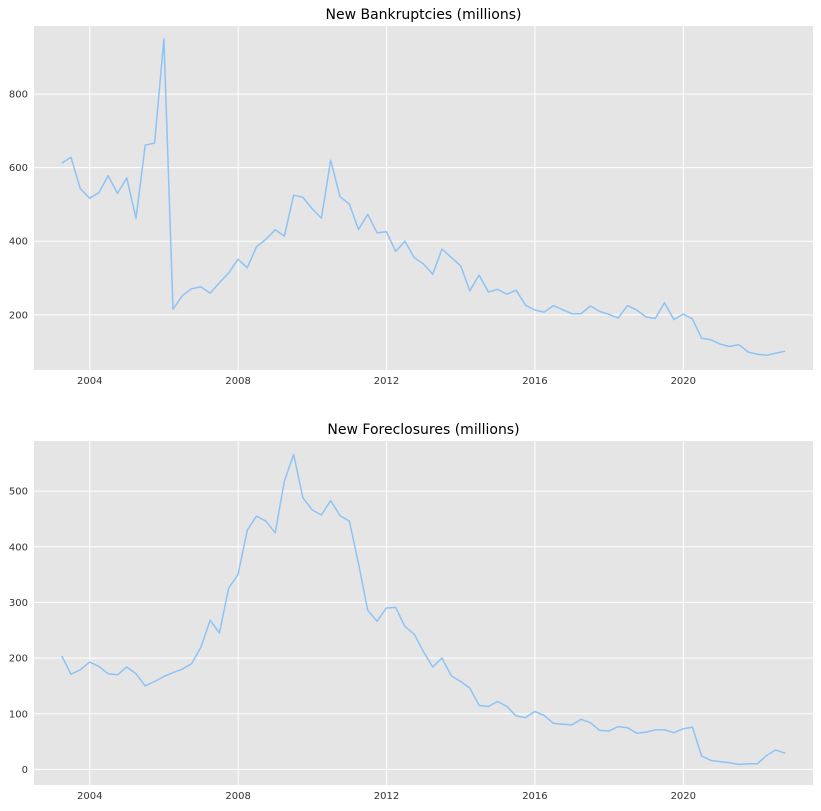  What do you see at coordinates (423, 430) in the screenshot?
I see `chart-title: New Foreclosures (millions)` at bounding box center [423, 430].